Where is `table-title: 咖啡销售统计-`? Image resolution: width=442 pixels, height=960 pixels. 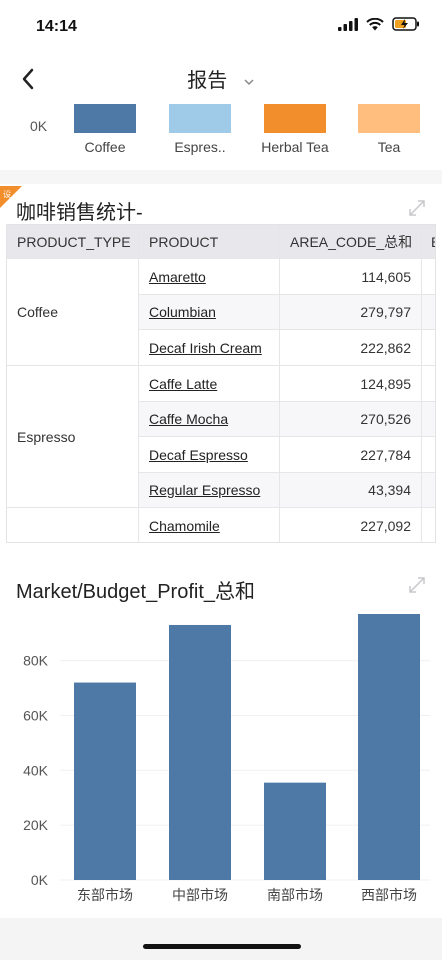 table-title: 咖啡销售统计- is located at coordinates (79, 213).